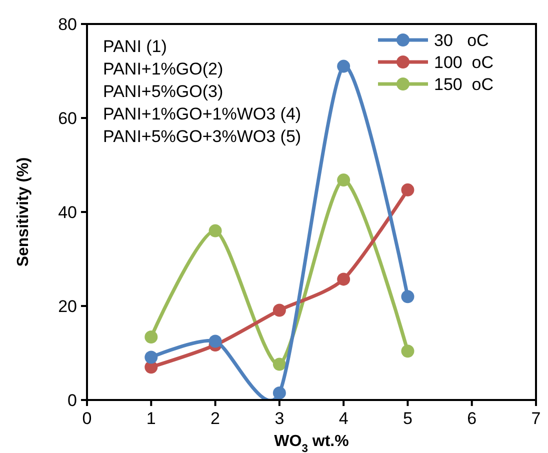  What do you see at coordinates (87, 418) in the screenshot?
I see `x-tick-label: 0` at bounding box center [87, 418].